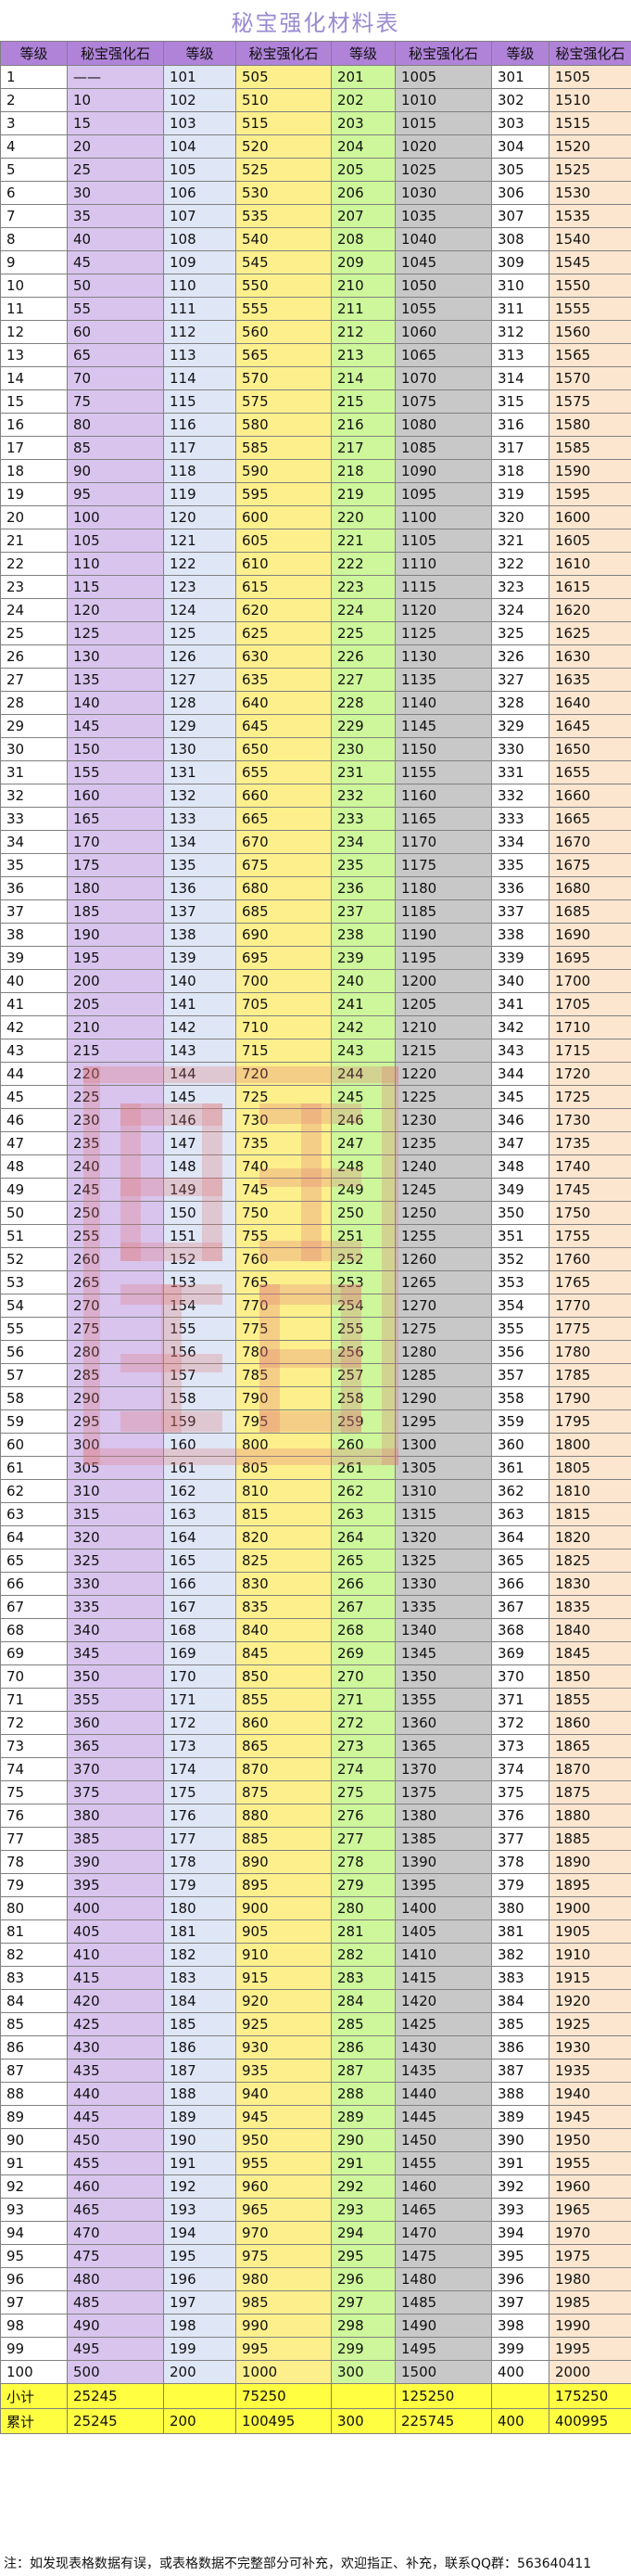 This screenshot has height=2576, width=631. Describe the element at coordinates (590, 1004) in the screenshot. I see `stone-cell: 1705` at that location.